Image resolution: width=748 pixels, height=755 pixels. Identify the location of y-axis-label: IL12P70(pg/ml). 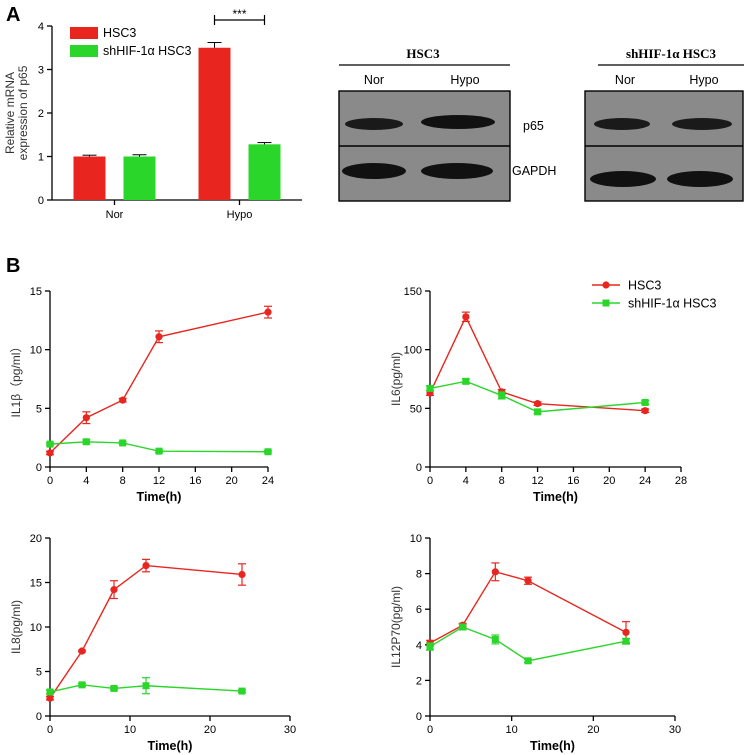
(396, 627).